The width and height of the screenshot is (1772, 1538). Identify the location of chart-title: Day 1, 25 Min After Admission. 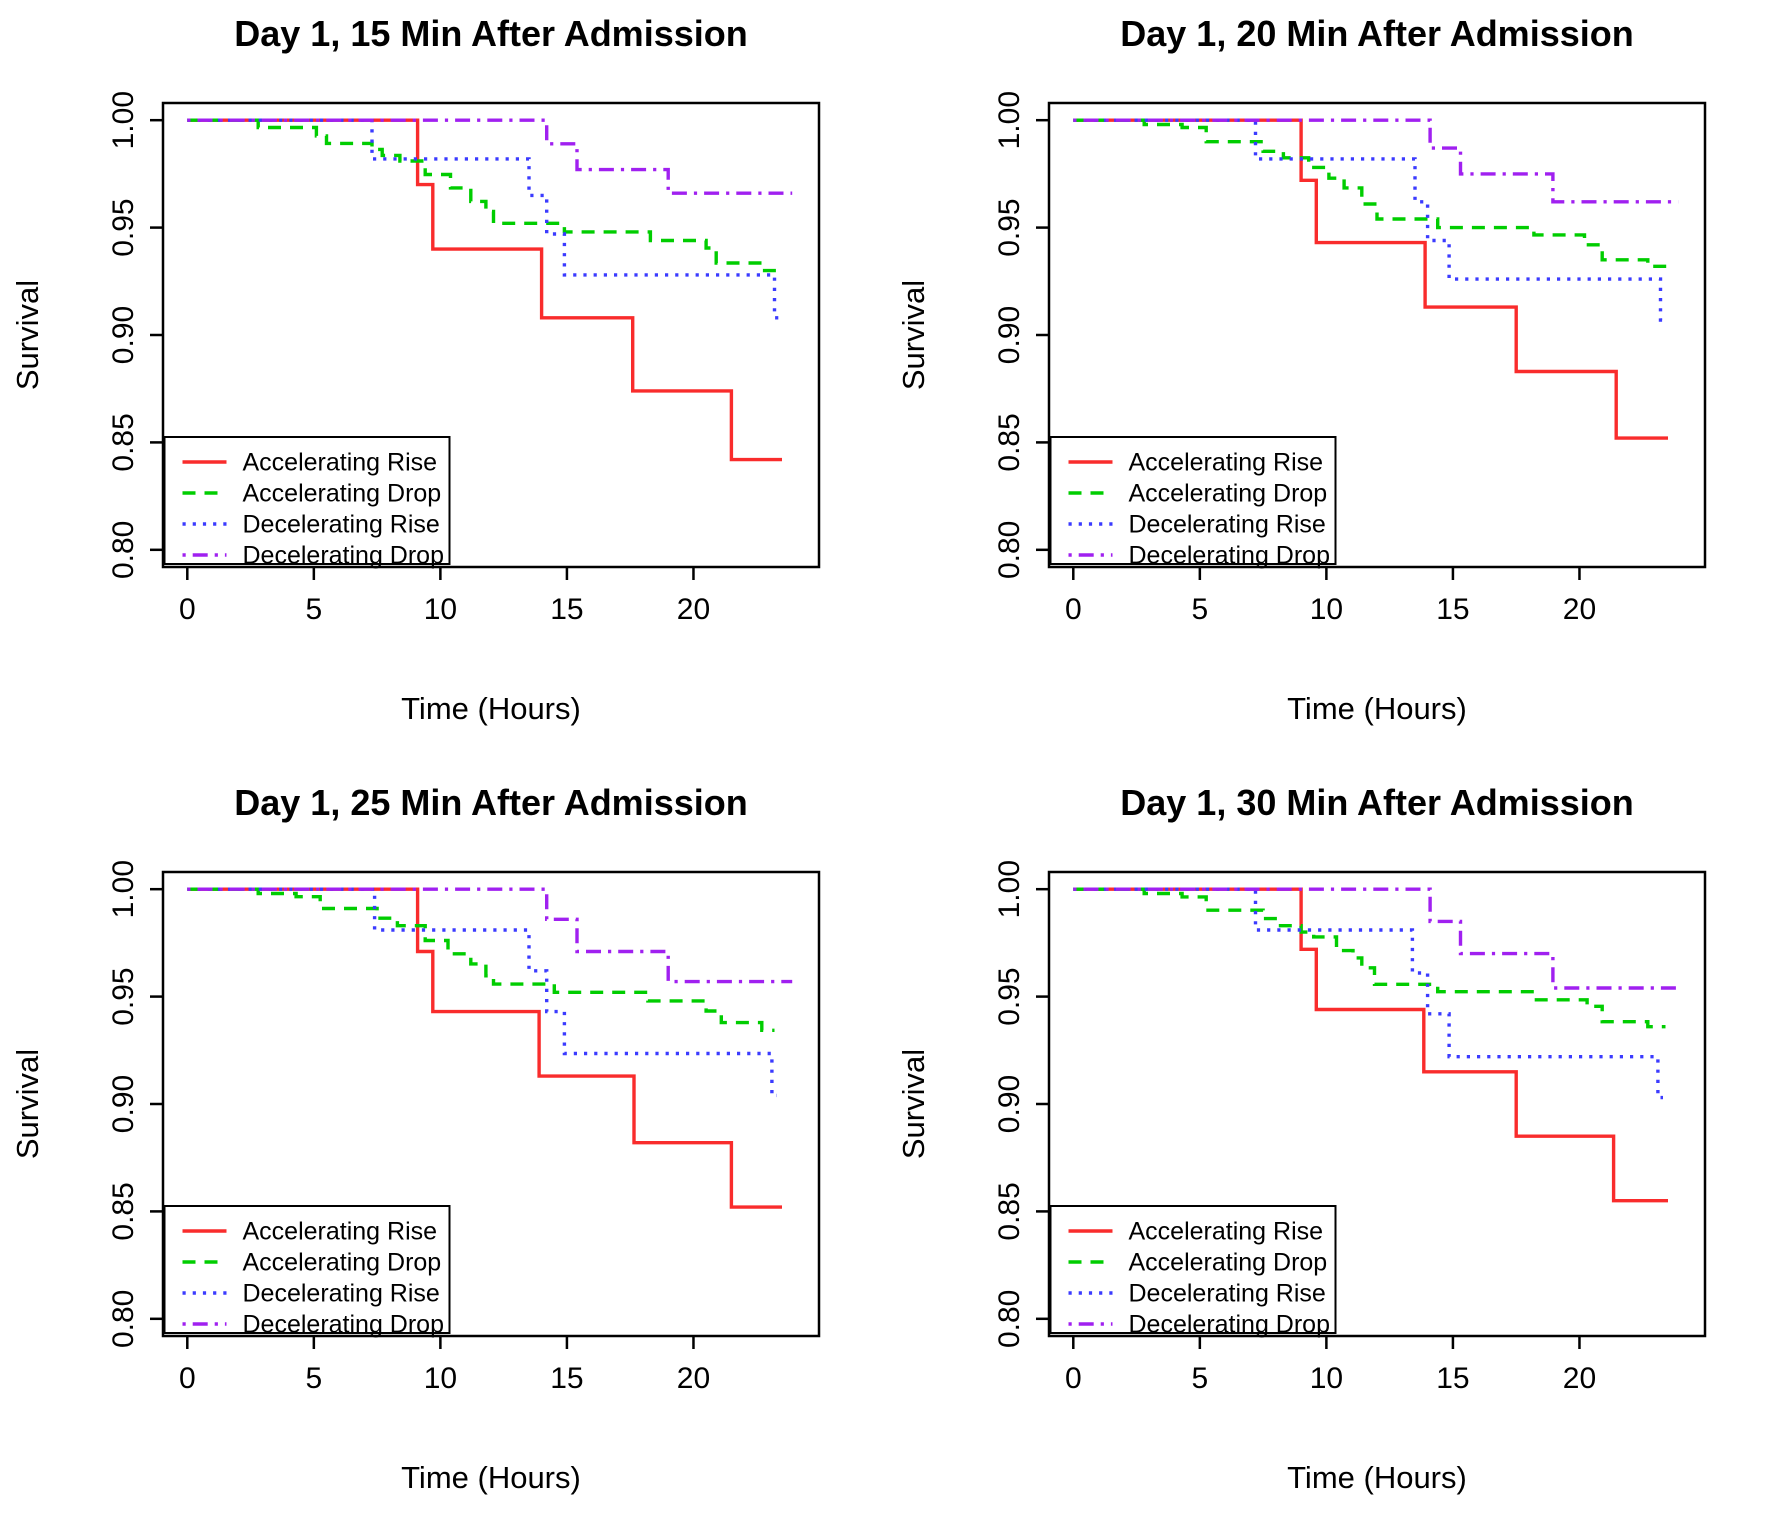
(490, 802).